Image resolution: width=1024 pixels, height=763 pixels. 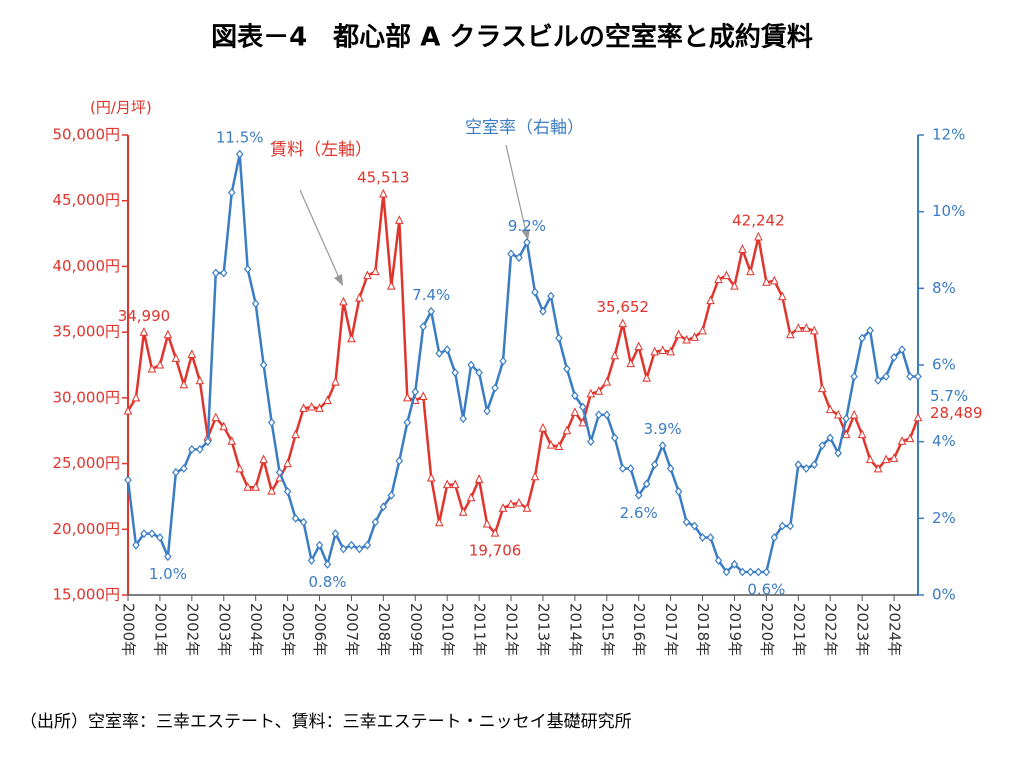 What do you see at coordinates (448, 629) in the screenshot?
I see `x-tick-label: 2010年` at bounding box center [448, 629].